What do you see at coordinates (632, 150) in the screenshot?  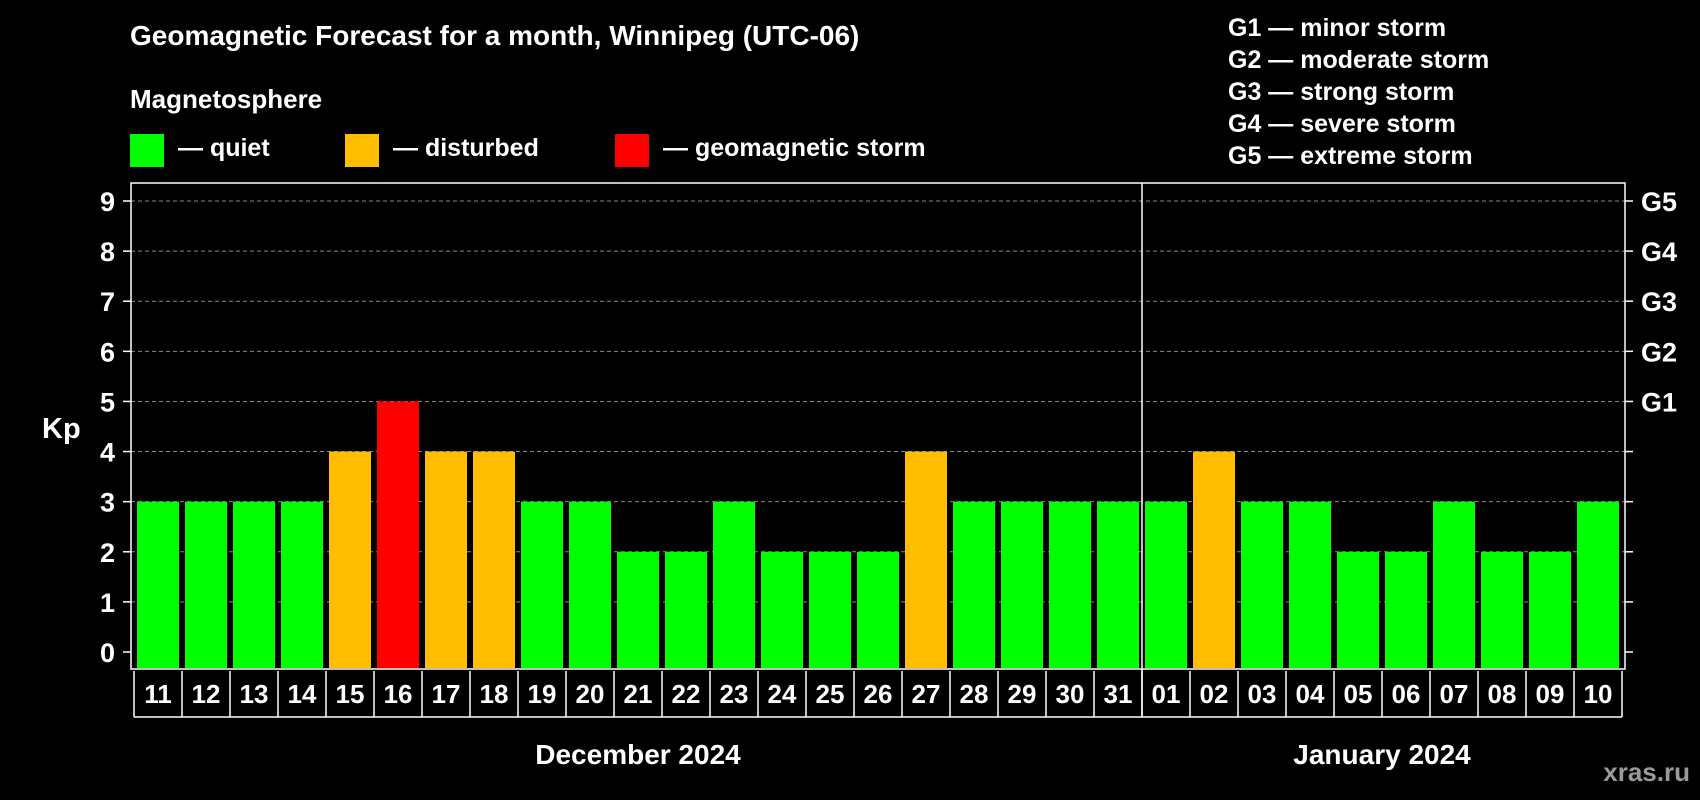 I see `legend-swatch-storm` at bounding box center [632, 150].